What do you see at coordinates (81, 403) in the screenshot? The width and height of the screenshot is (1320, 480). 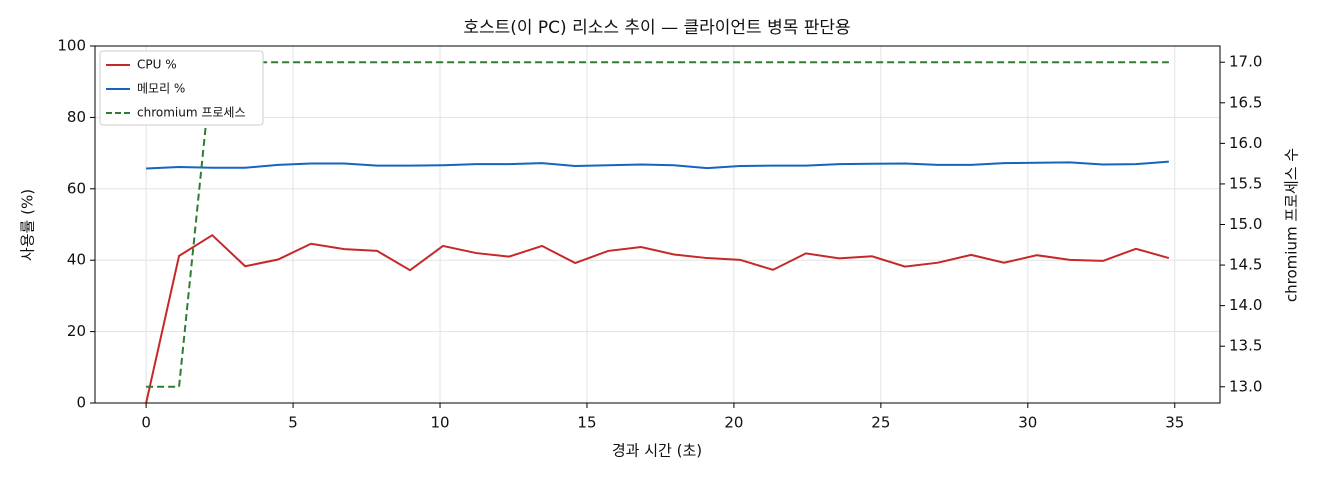 I see `y-tick-label: 0` at bounding box center [81, 403].